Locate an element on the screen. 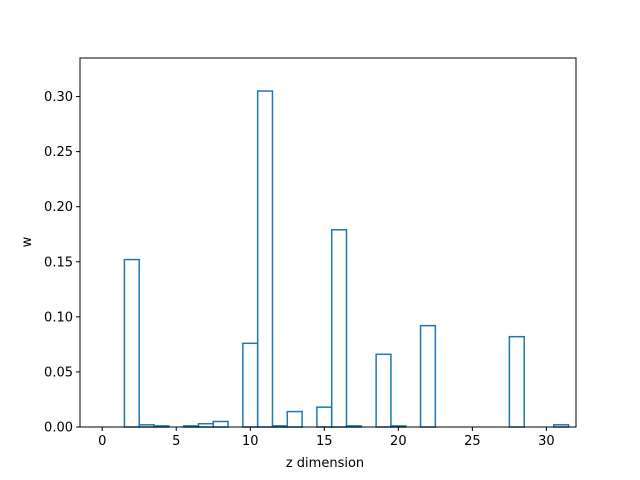  x-tick-label: 25 is located at coordinates (472, 441).